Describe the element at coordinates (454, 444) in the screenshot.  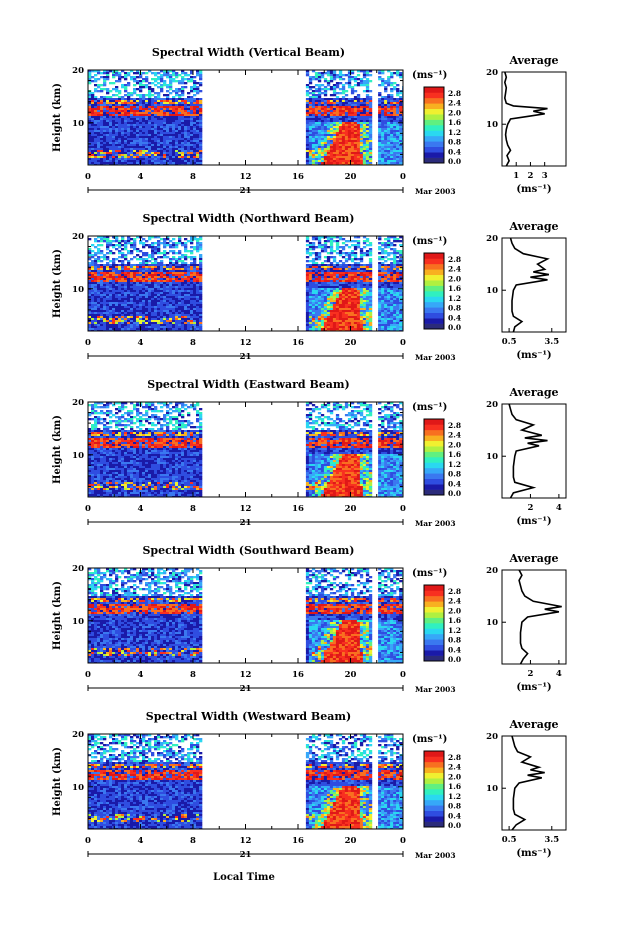
I see `colorbar-tick: 2.0` at that location.